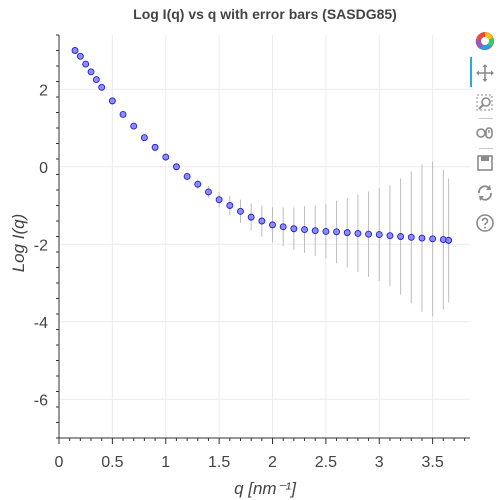 The width and height of the screenshot is (500, 500). I want to click on pan-tool-icon, so click(486, 74).